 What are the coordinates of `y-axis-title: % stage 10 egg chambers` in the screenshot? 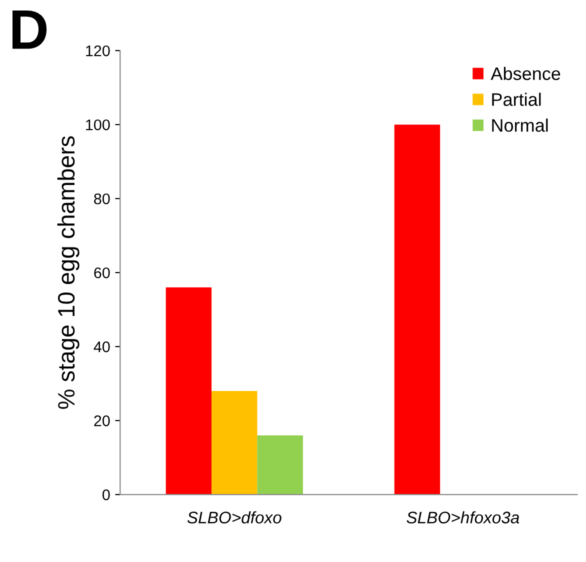 It's located at (68, 272).